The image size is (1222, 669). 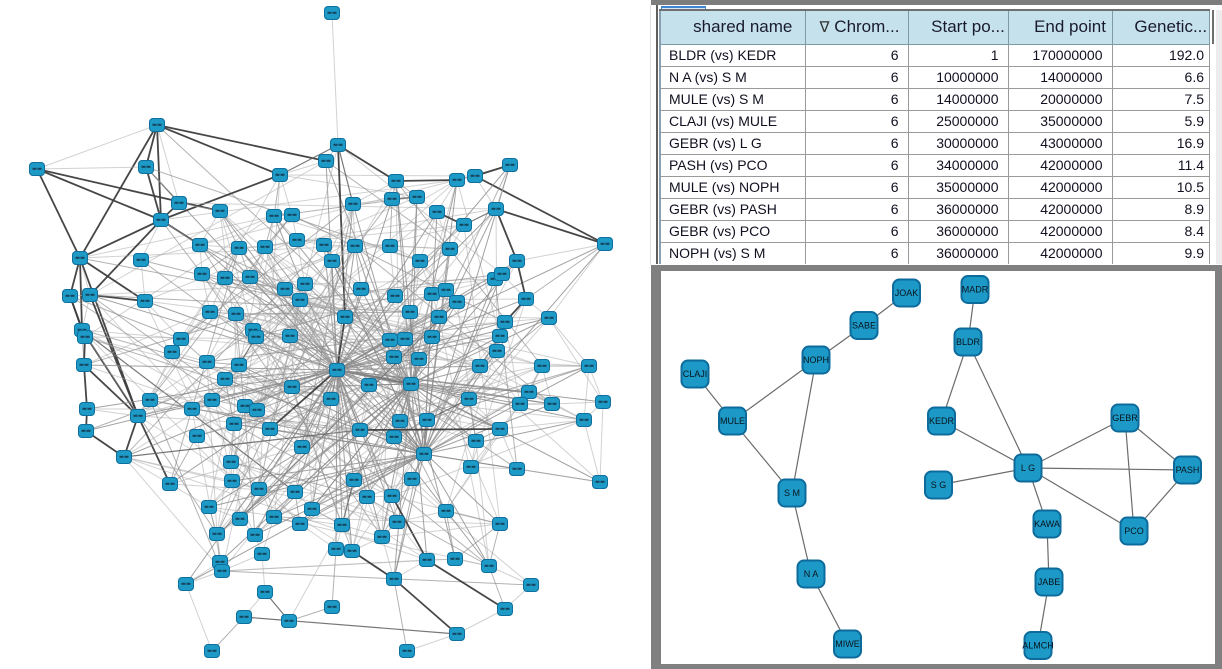 What do you see at coordinates (939, 485) in the screenshot?
I see `svg-text: S G` at bounding box center [939, 485].